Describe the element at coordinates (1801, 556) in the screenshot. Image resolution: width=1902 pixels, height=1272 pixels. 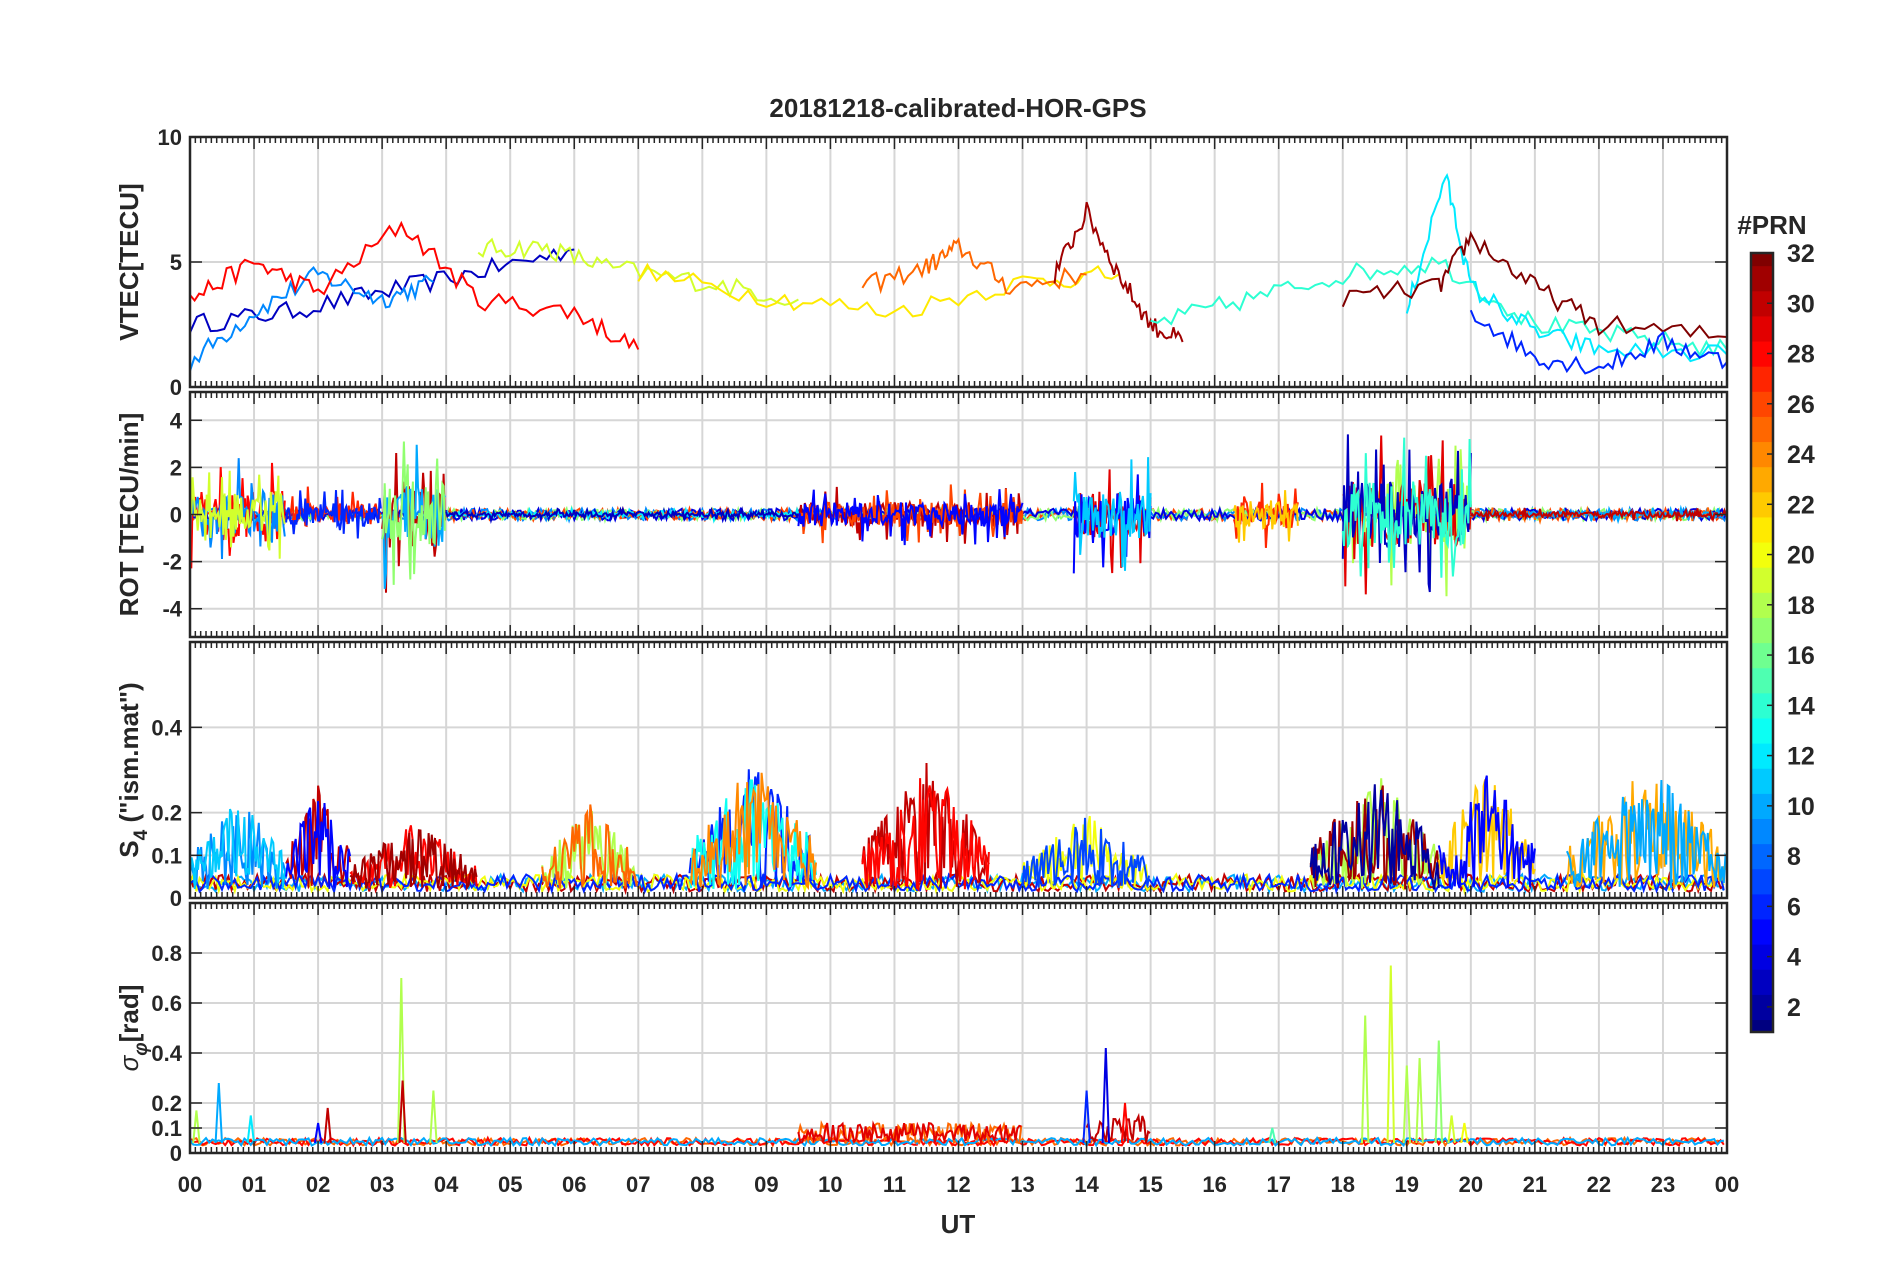
I see `colorbar-tick-label: 20` at that location.